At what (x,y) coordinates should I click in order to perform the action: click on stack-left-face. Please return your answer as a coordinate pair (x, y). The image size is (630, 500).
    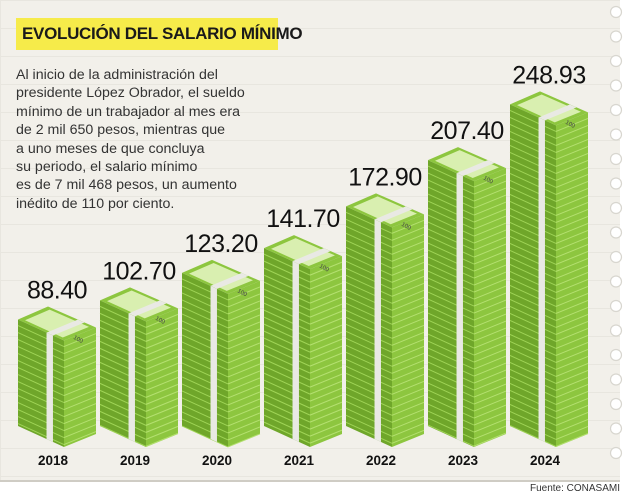
    Looking at the image, I should click on (451, 304).